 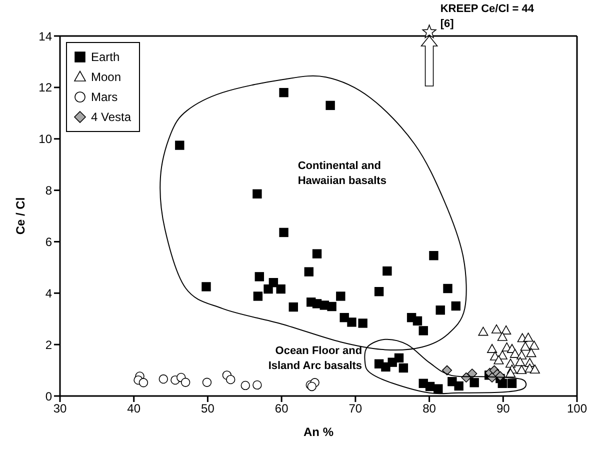 What do you see at coordinates (104, 97) in the screenshot?
I see `legend-label: Mars` at bounding box center [104, 97].